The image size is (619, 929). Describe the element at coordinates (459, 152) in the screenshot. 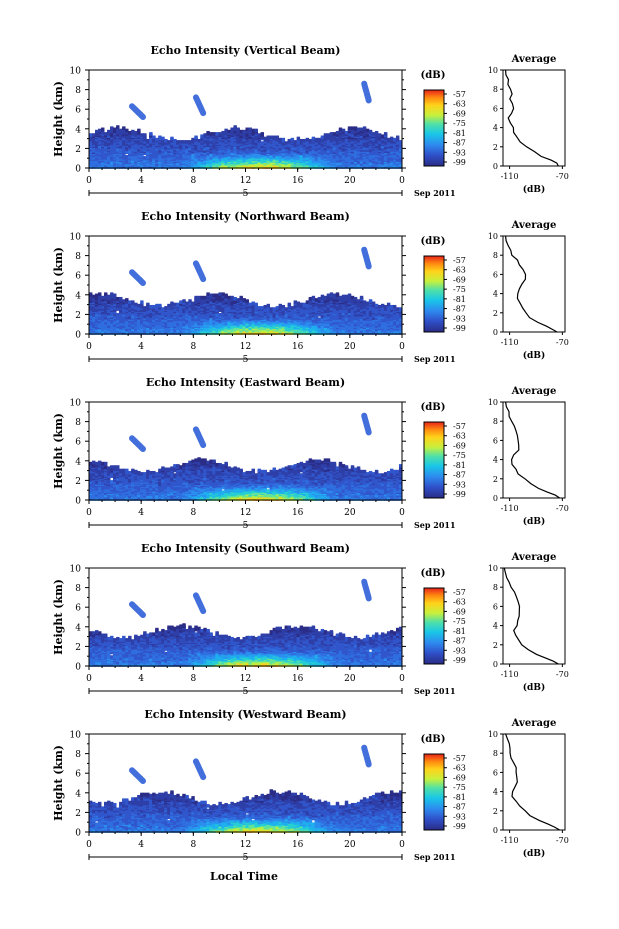

I see `colorbar-tick-label: -93` at that location.